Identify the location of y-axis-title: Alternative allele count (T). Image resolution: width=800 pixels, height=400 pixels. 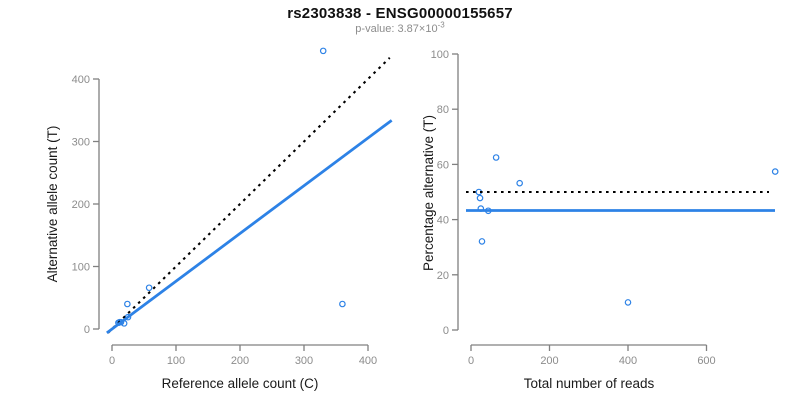
(52, 204).